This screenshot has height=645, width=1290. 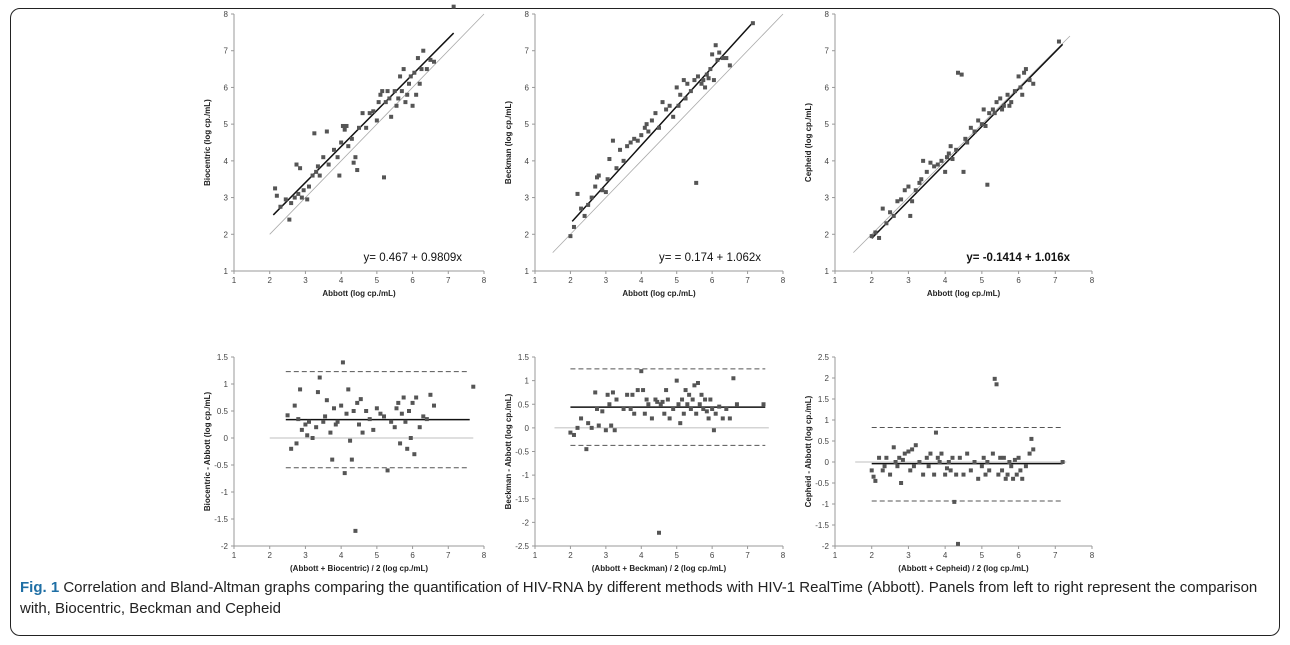 What do you see at coordinates (808, 451) in the screenshot?
I see `chart-6-y-axis-label: Cepheid - Abbott (log cp./mL)` at bounding box center [808, 451].